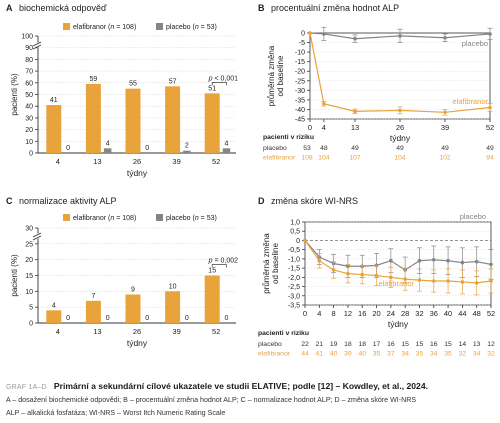  What do you see at coordinates (491, 313) in the screenshot?
I see `x-tick-label-D: 52` at bounding box center [491, 313].